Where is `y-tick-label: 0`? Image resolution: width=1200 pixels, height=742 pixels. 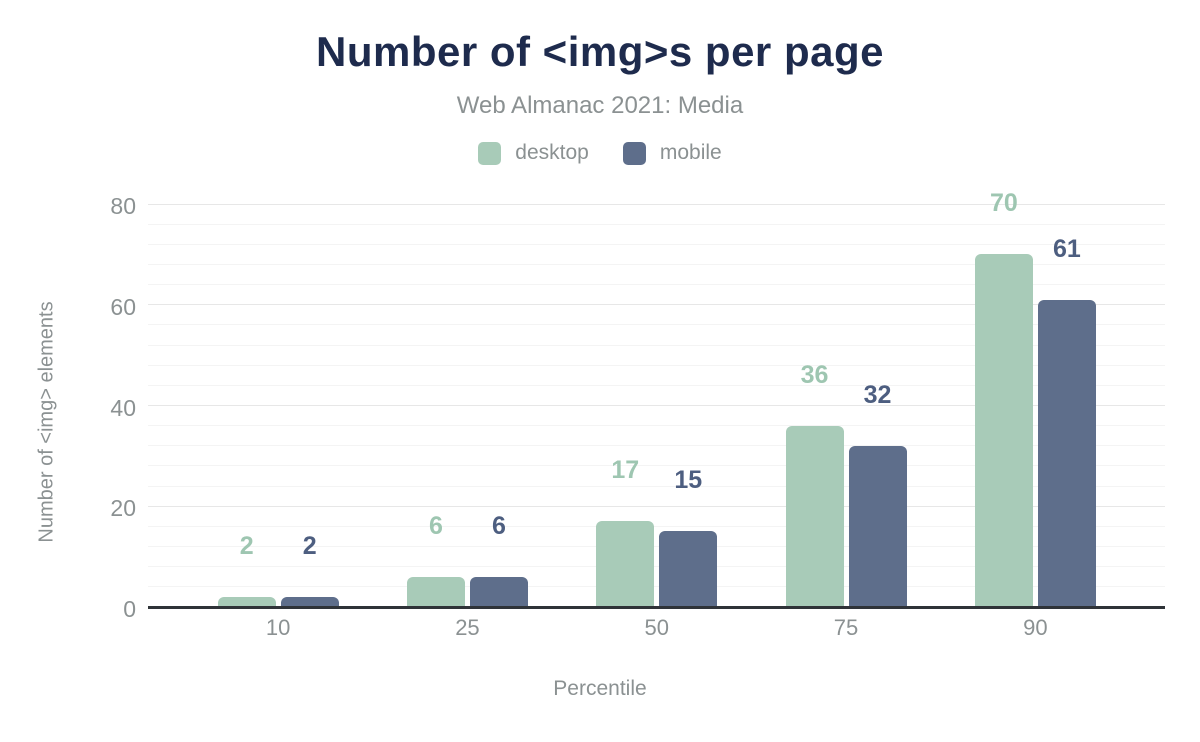
y-tick-label: 0 is located at coordinates (129, 609).